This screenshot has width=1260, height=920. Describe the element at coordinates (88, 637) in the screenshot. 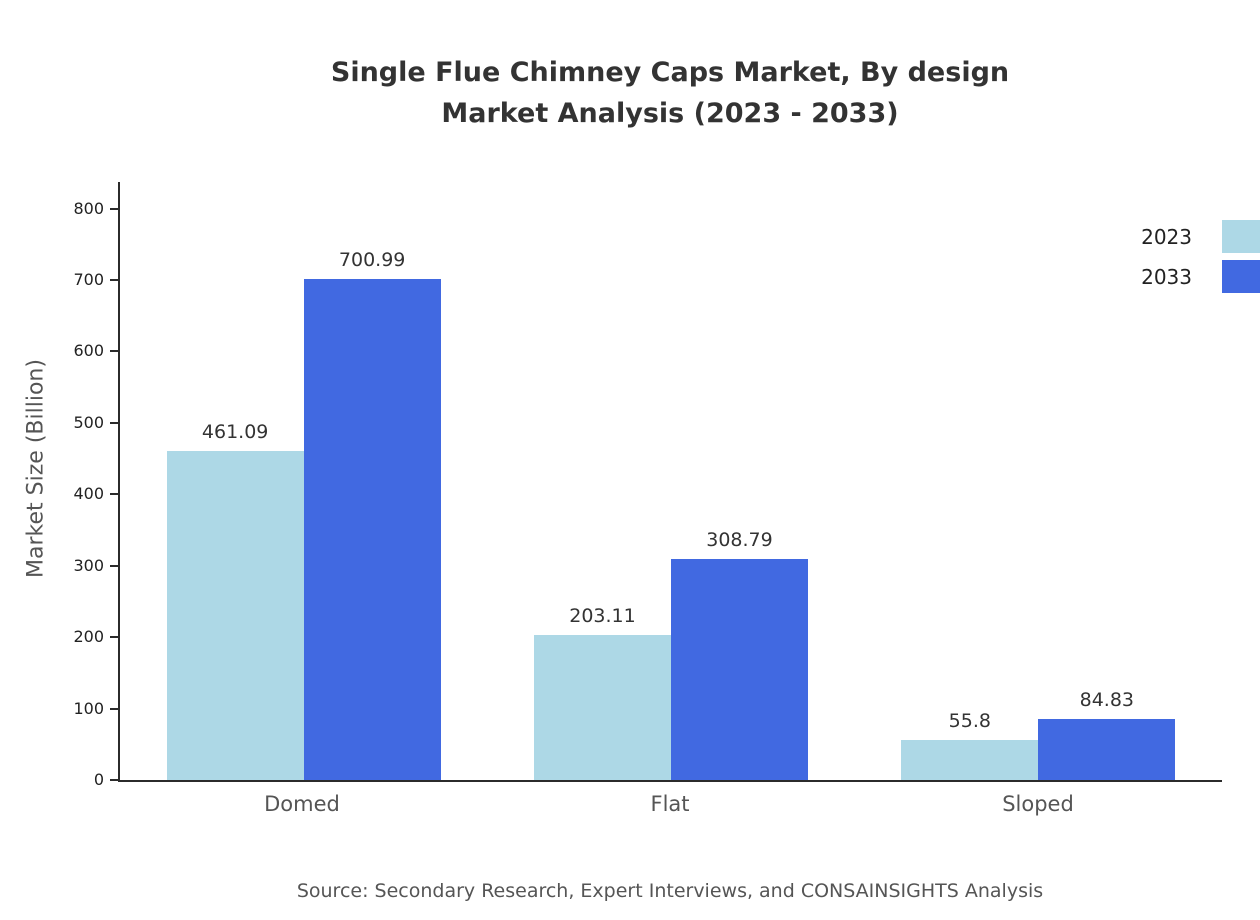

I see `y-tick-label: 200` at that location.